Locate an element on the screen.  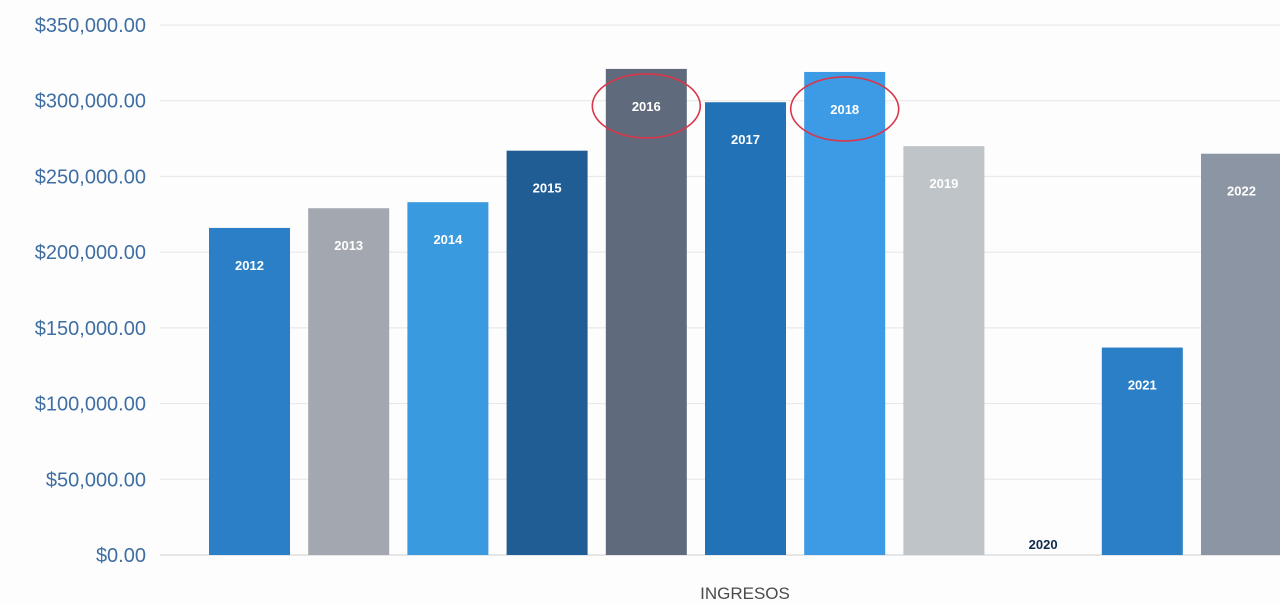
bar-label-2018: 2018 is located at coordinates (844, 109).